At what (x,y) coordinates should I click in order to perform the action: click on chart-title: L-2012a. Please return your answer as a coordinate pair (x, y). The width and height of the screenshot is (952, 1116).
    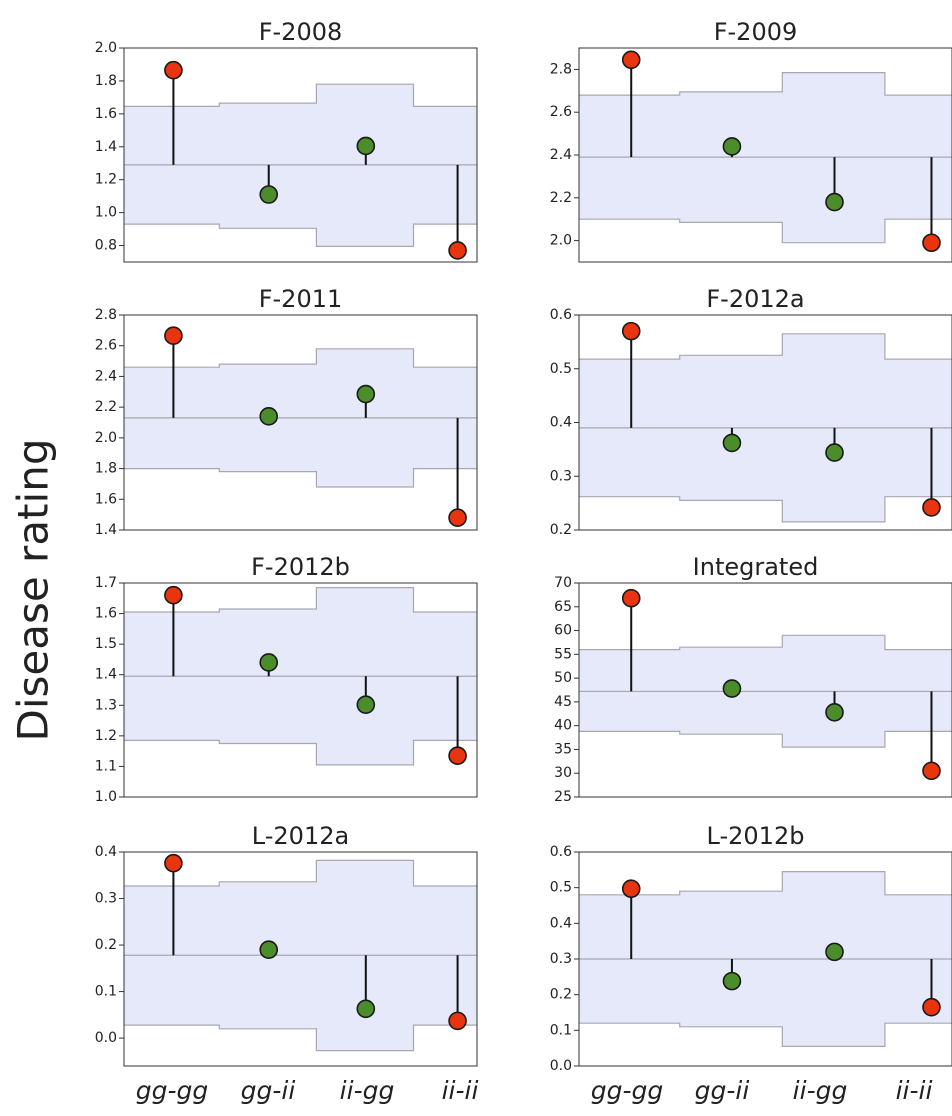
    Looking at the image, I should click on (300, 836).